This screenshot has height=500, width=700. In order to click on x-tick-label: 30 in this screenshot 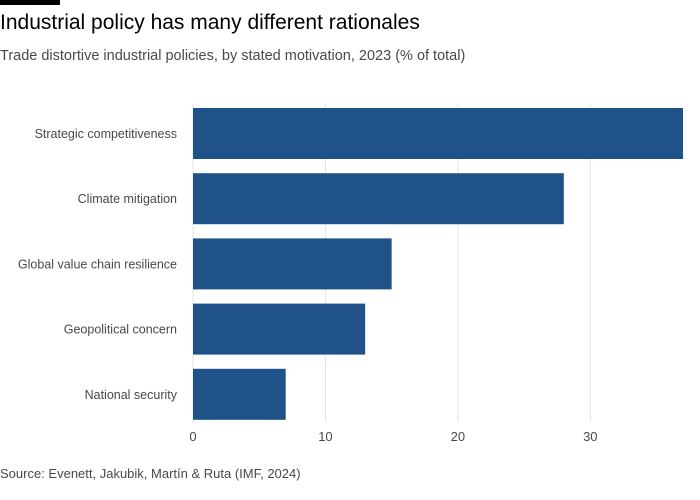, I will do `click(590, 436)`.